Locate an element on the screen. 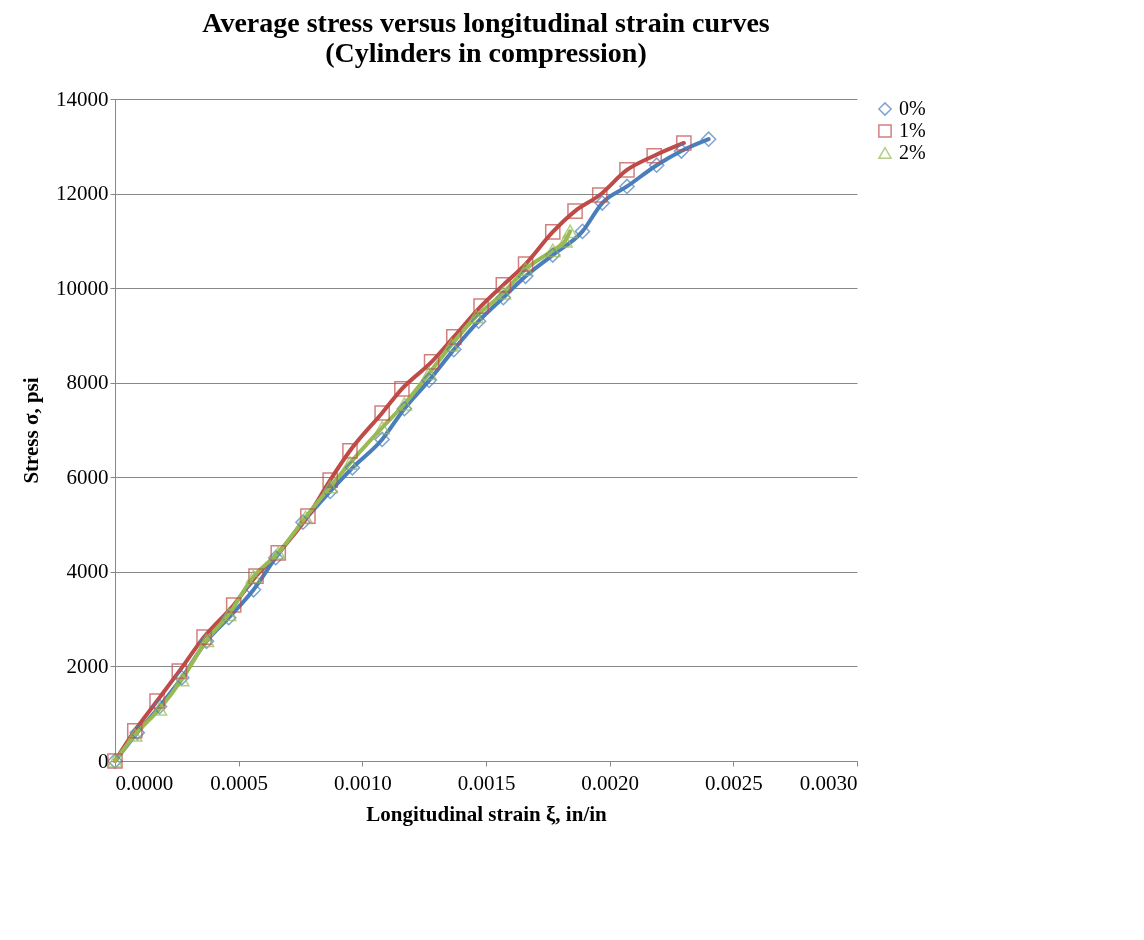  y-tick-label: 10000 is located at coordinates (82, 287).